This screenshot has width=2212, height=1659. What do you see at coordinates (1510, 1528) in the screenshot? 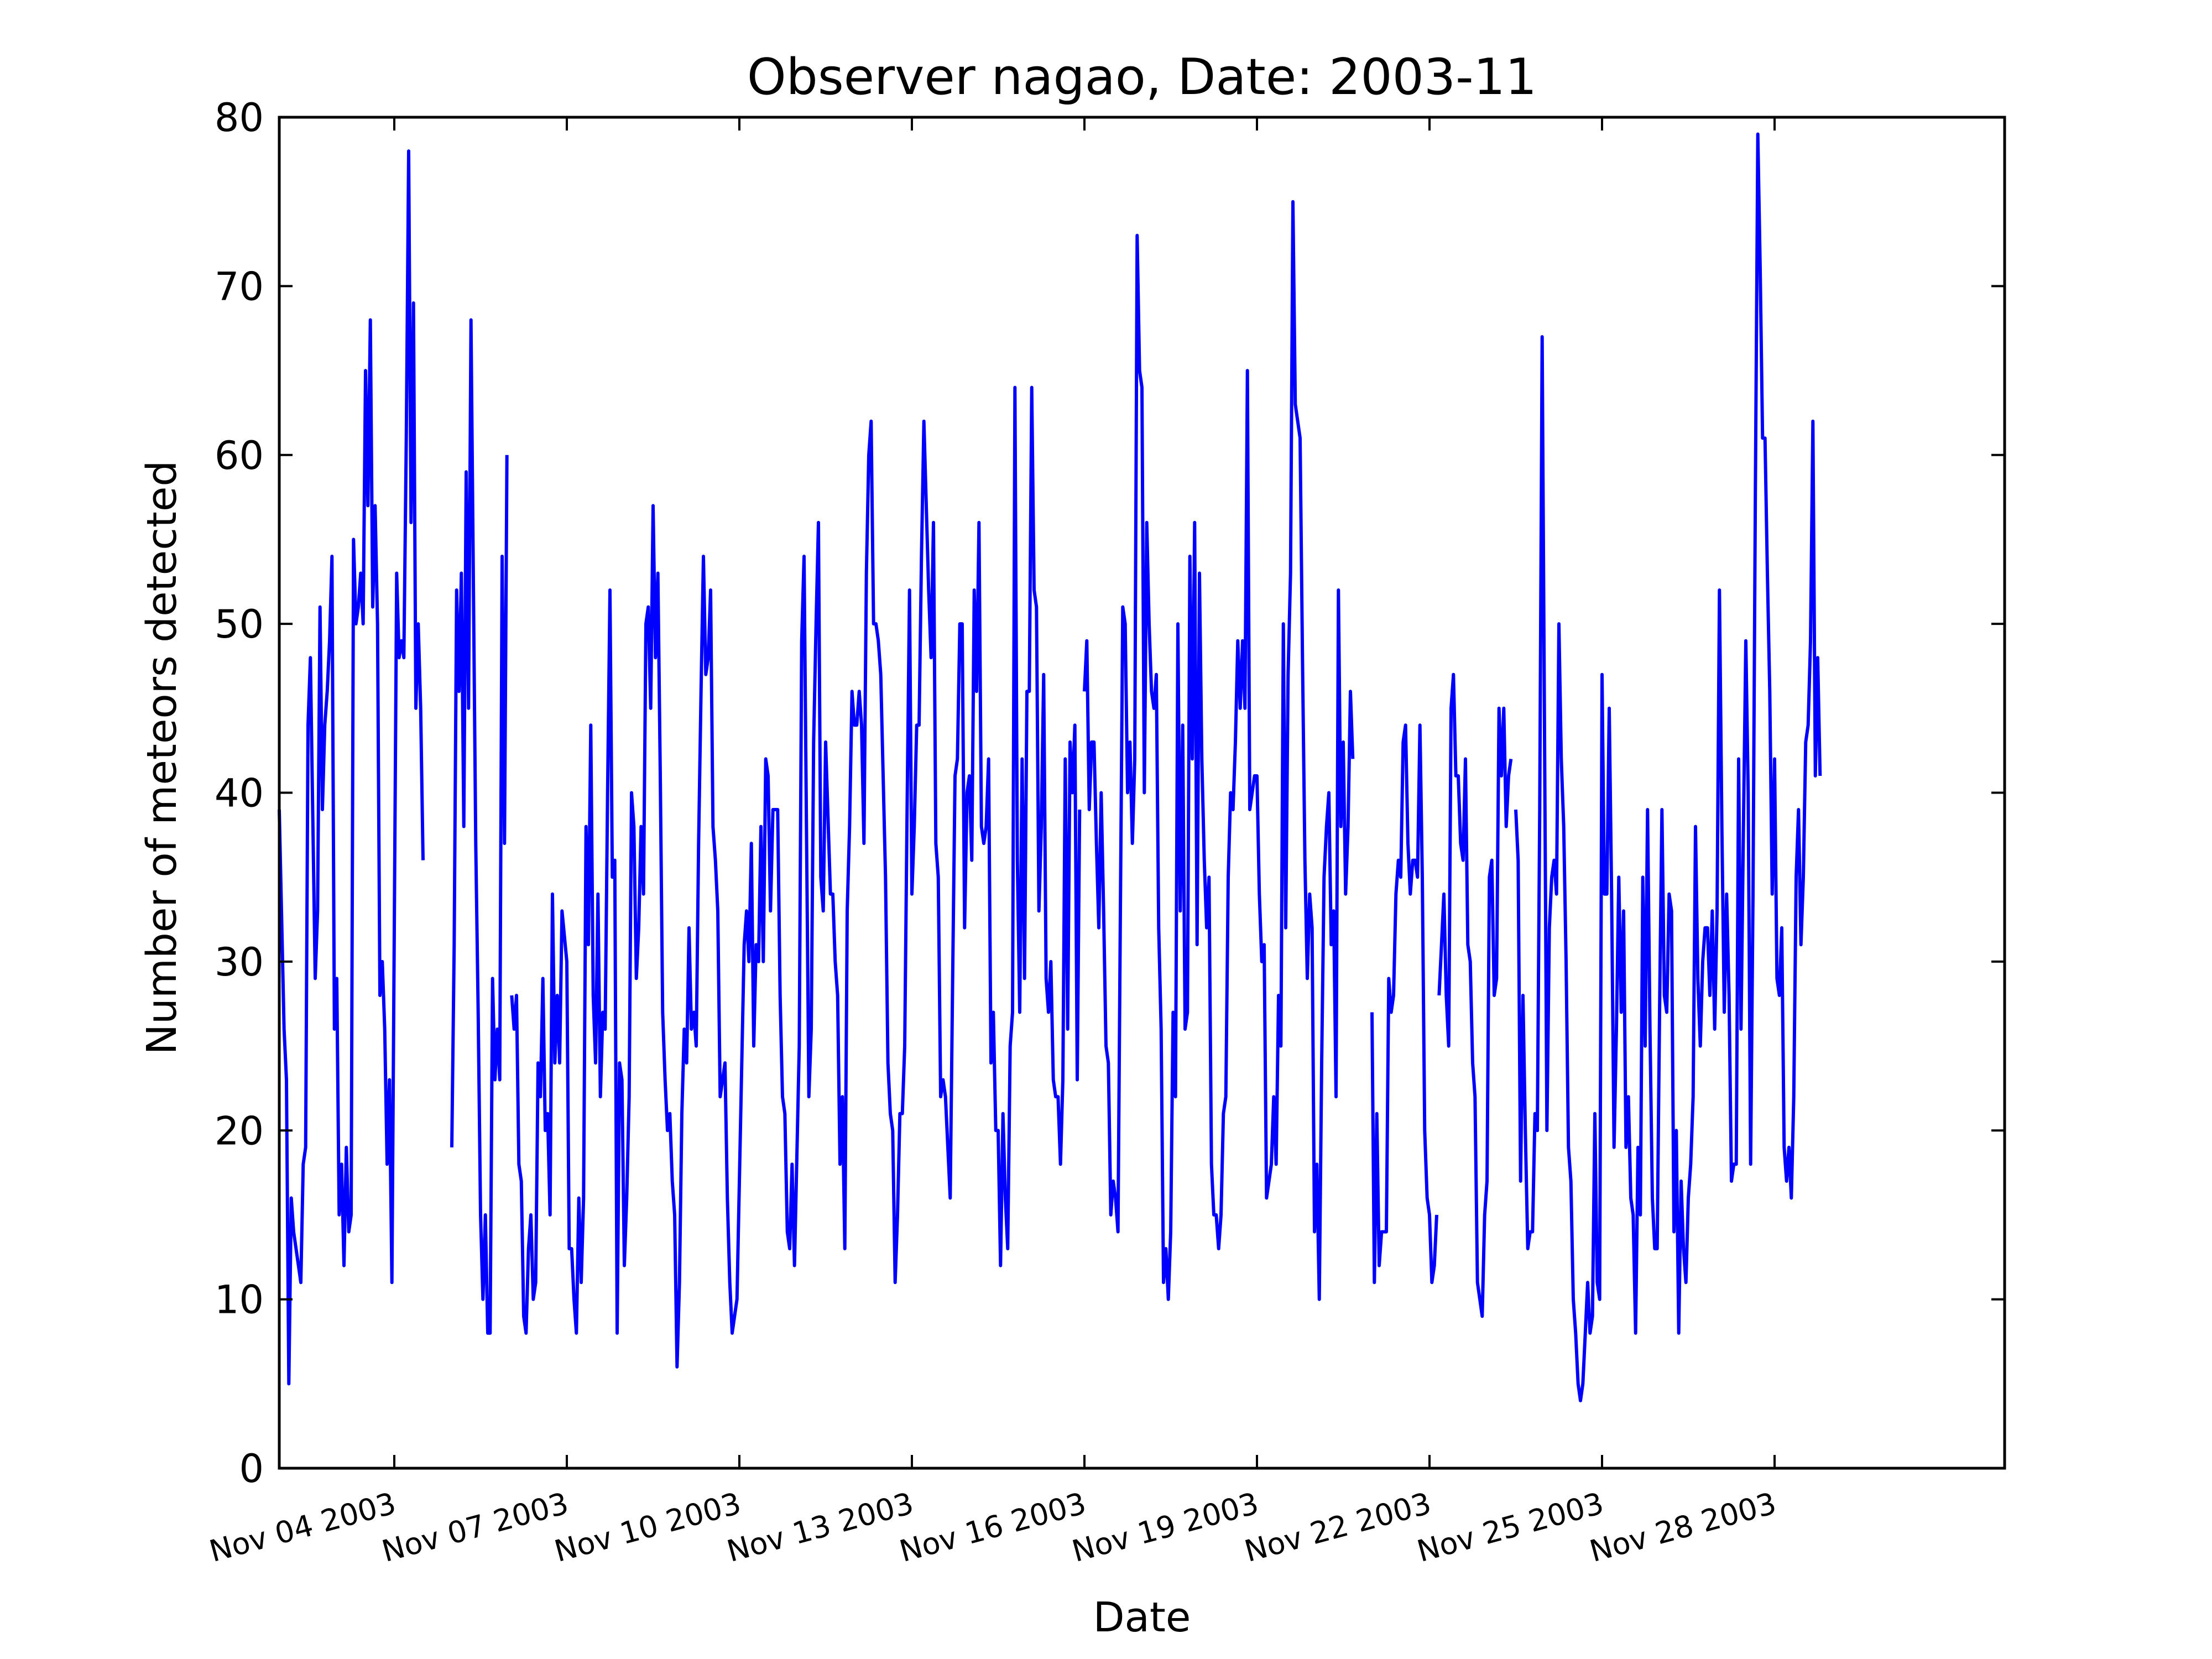
I see `x-tick-label: Nov 25 2003` at bounding box center [1510, 1528].